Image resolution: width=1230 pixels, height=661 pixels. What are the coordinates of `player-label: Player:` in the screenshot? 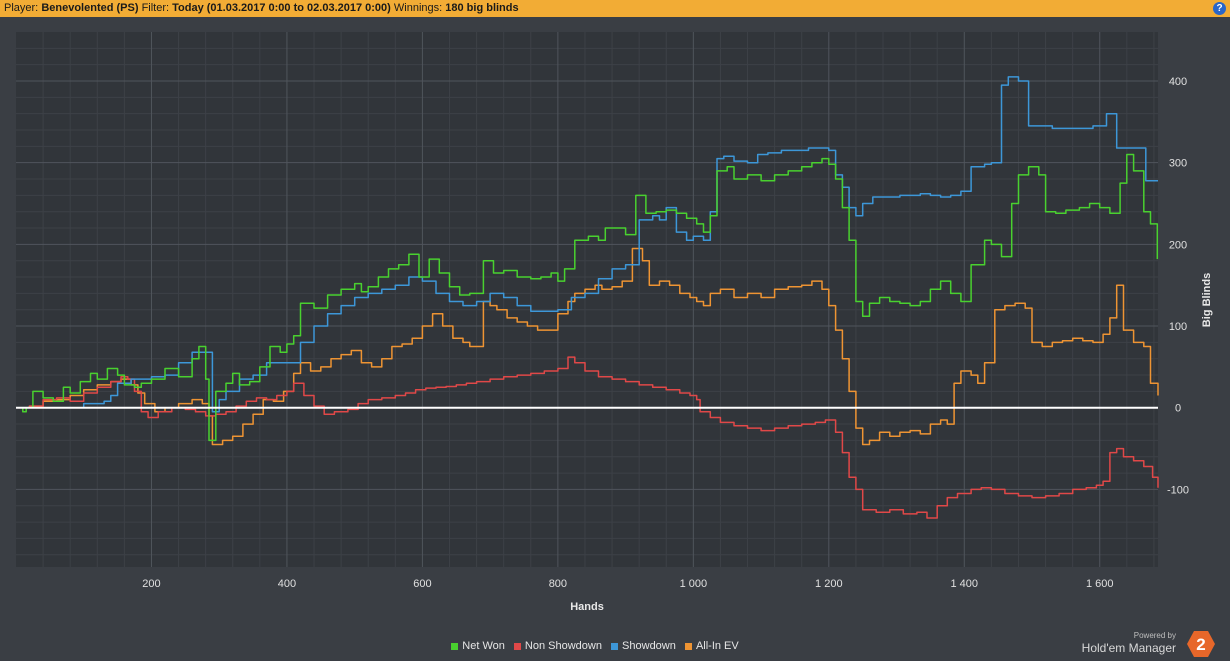 It's located at (21, 8).